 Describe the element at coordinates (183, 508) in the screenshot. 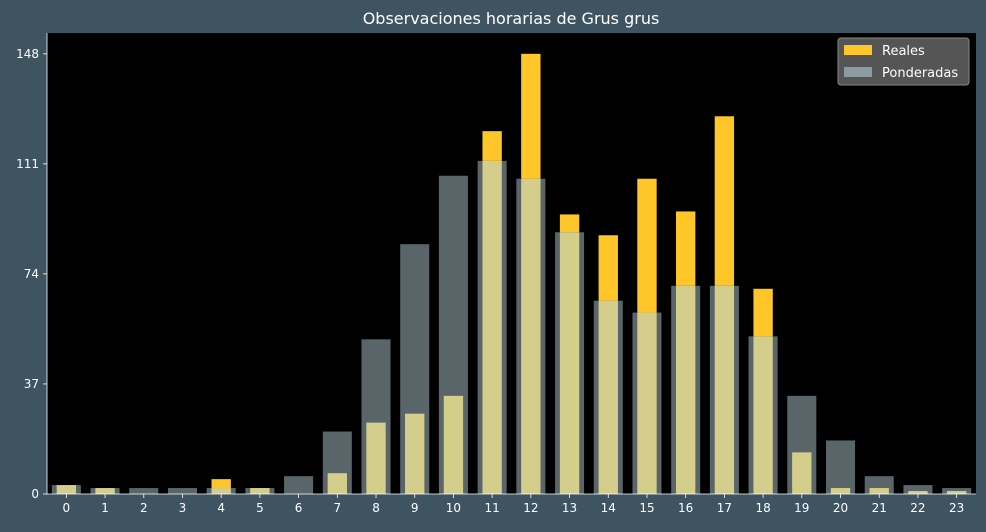

I see `x-tick-label-3: 3` at that location.